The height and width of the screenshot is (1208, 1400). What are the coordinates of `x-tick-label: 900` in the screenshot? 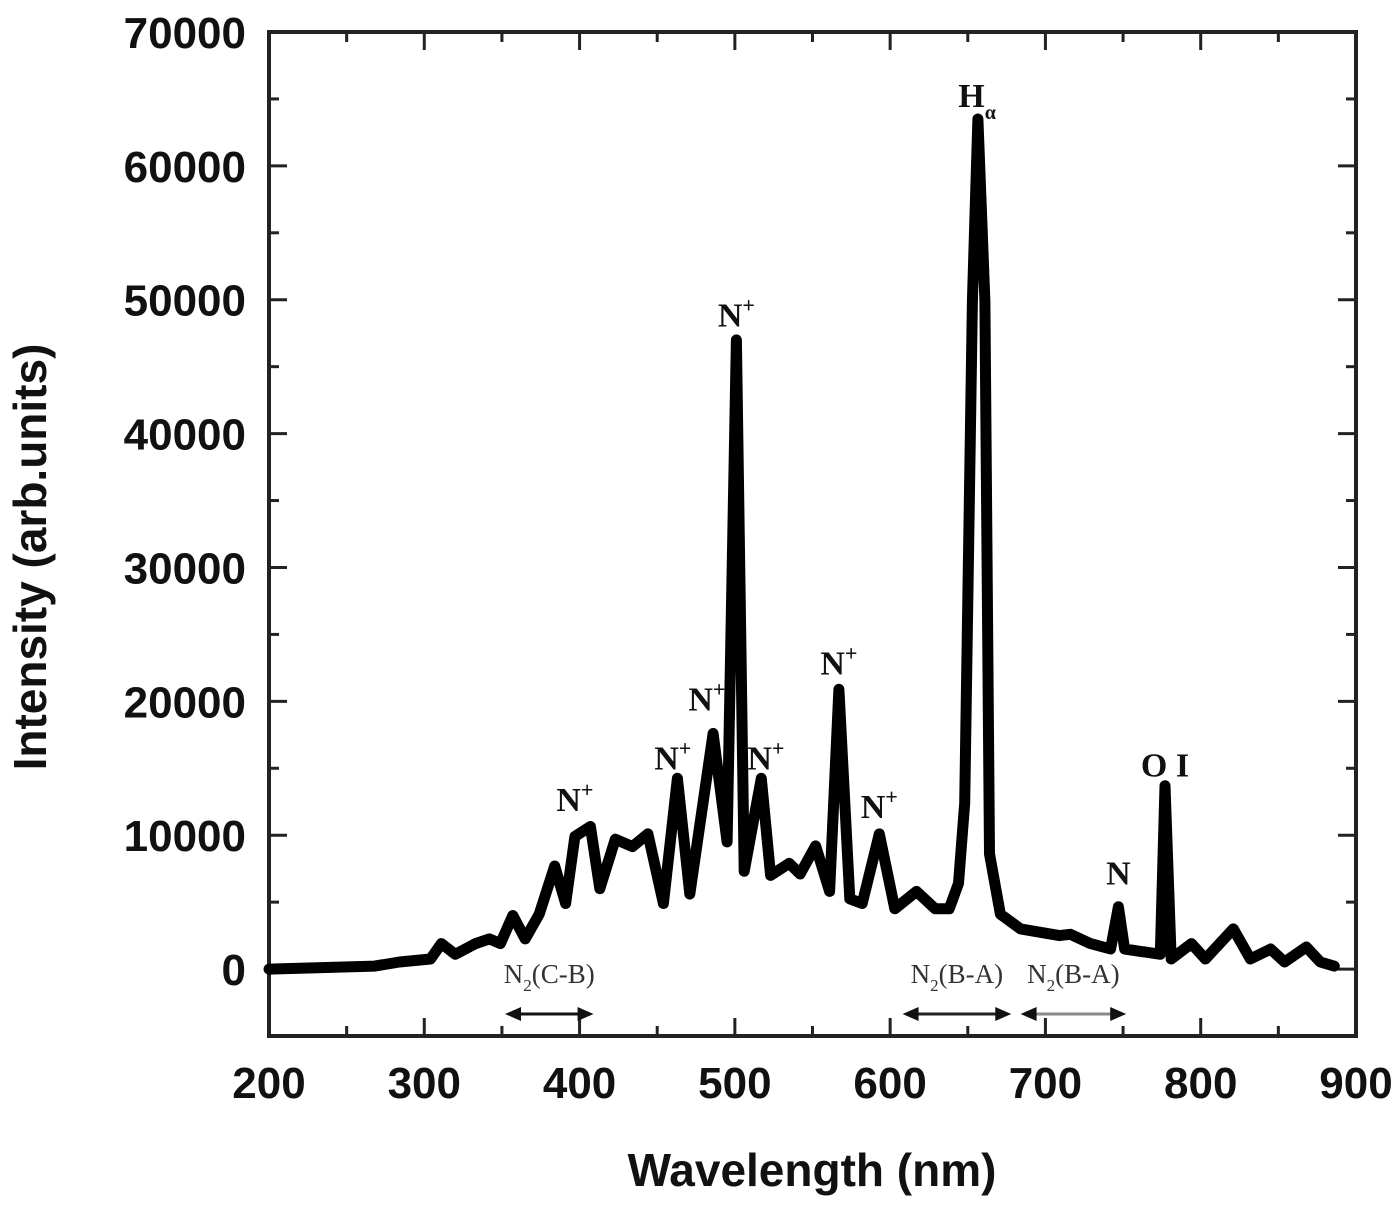 It's located at (1355, 1083).